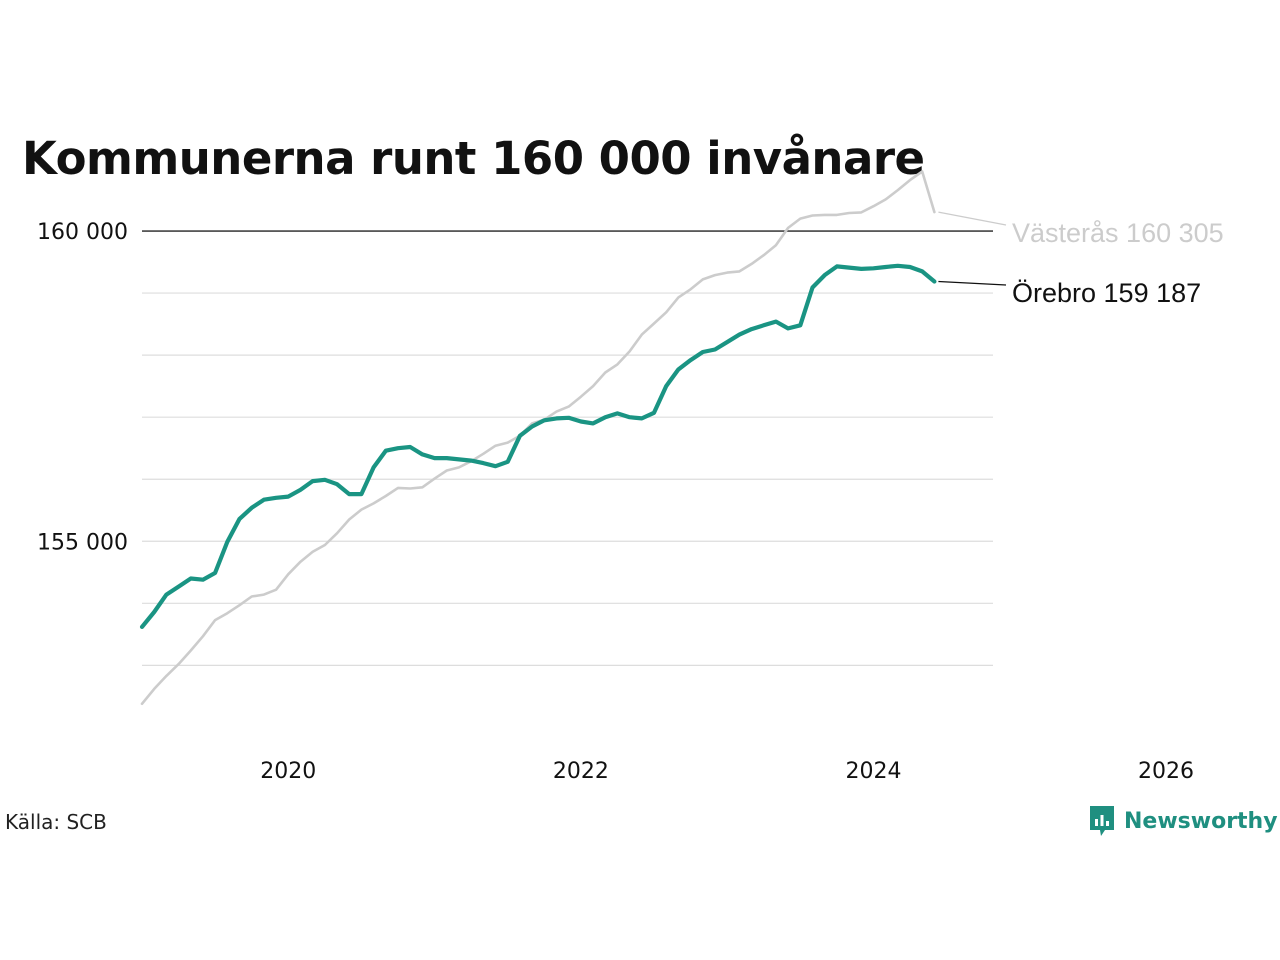 This screenshot has width=1280, height=960. I want to click on series-end-label: Västerås 160 305, so click(1118, 233).